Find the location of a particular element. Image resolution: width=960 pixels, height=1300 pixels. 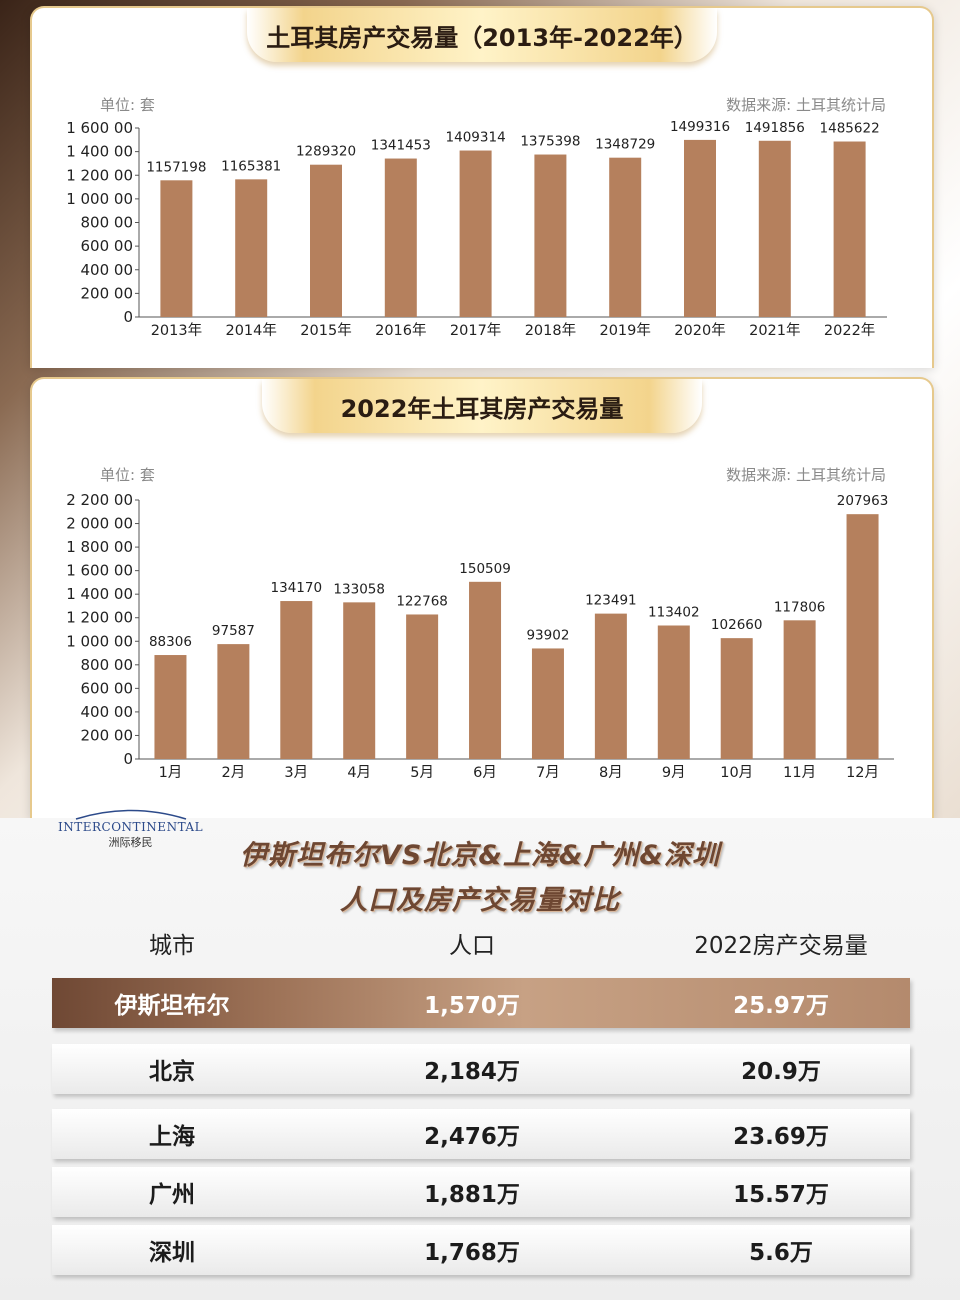

annual-y-tick-label: 1 000 00 is located at coordinates (99, 199).